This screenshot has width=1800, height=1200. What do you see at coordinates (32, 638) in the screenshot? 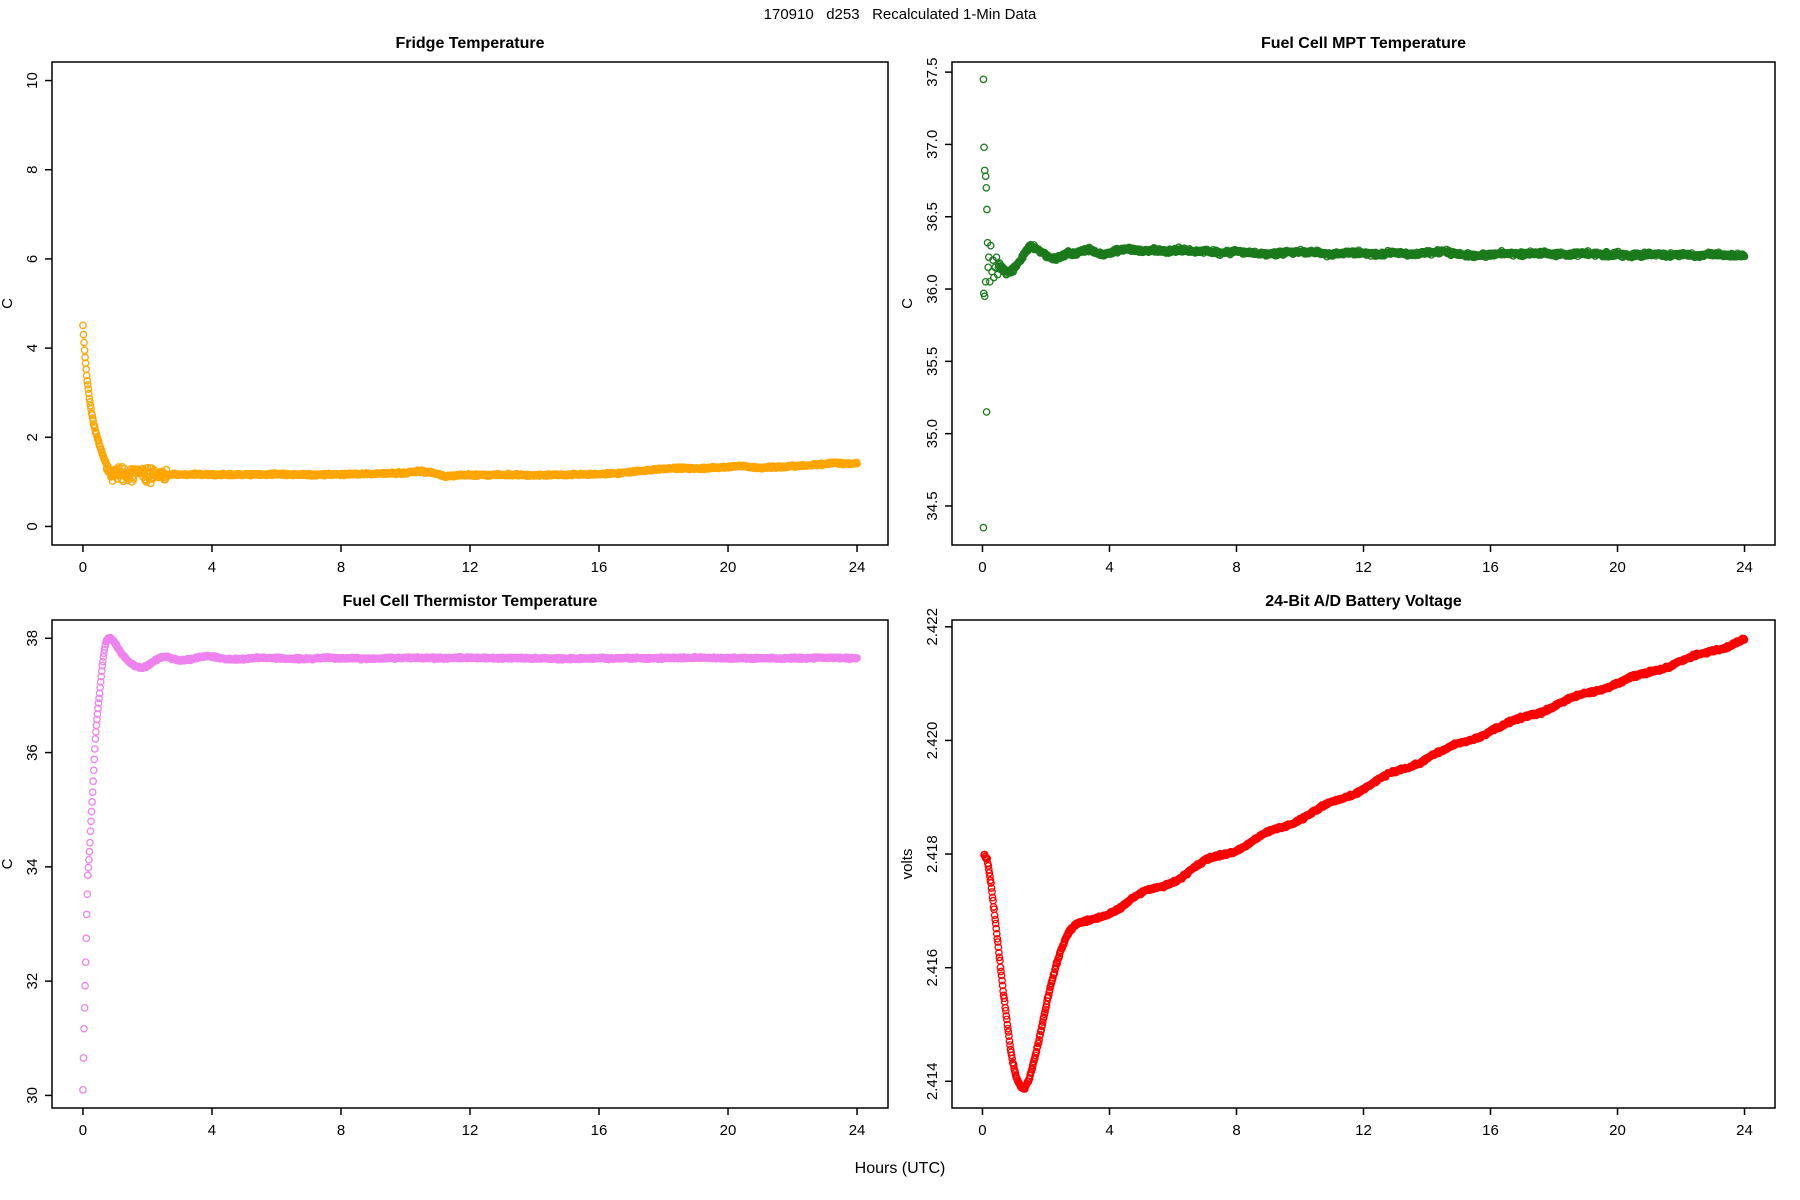
I see `y-tick-label: 38` at bounding box center [32, 638].